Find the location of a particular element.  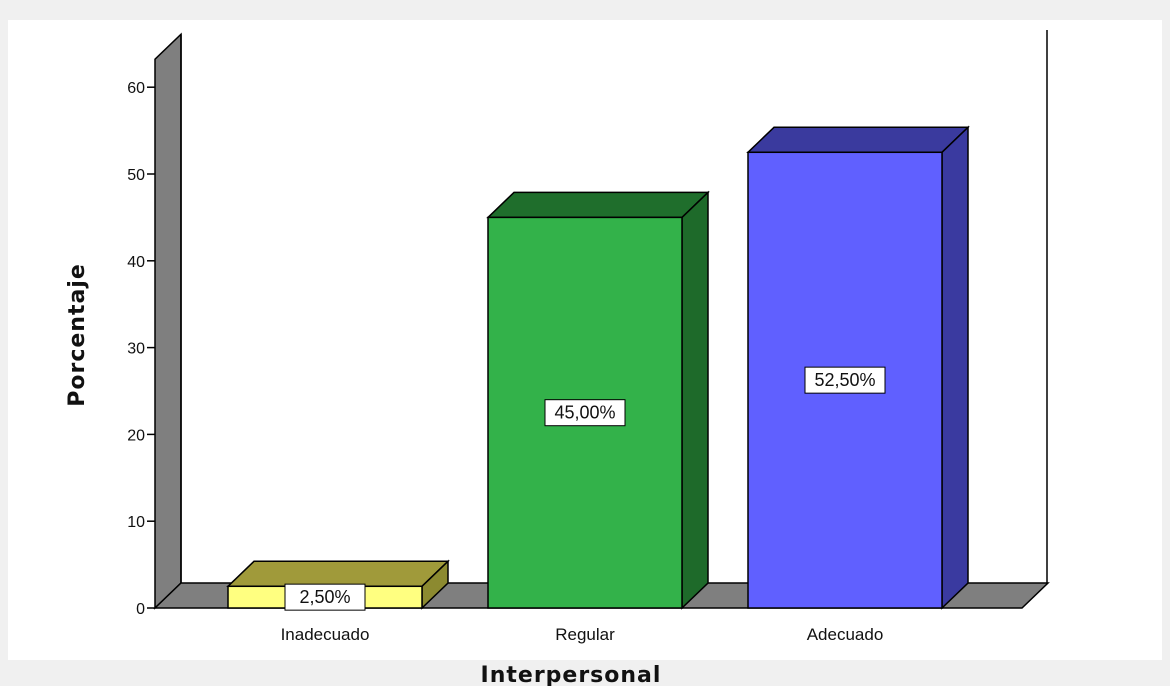

data-label: 2,50% is located at coordinates (324, 597).